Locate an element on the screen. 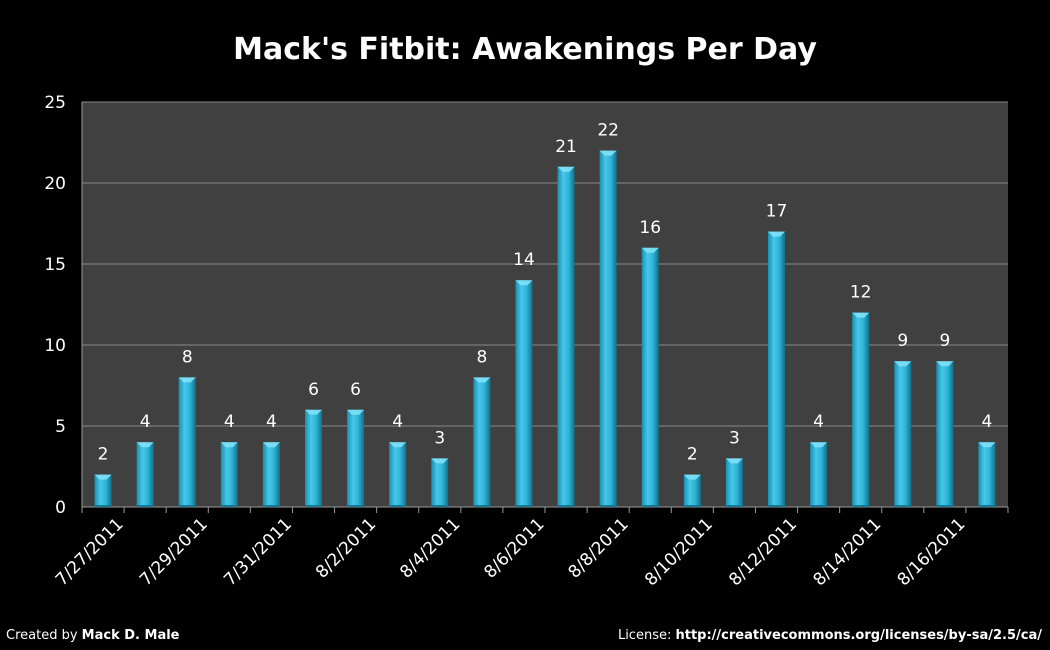  y-tick-label: 25 is located at coordinates (55, 103).